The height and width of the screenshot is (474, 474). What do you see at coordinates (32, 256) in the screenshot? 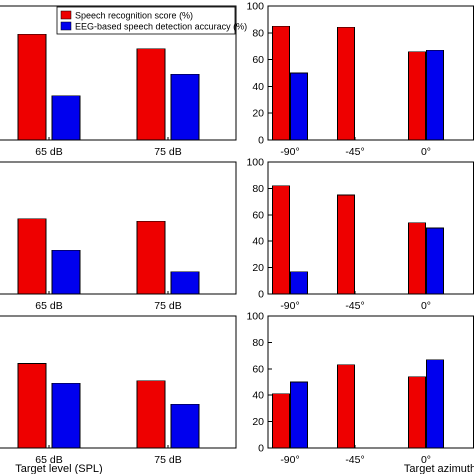
I see `speech-bar-p3-c1` at bounding box center [32, 256].